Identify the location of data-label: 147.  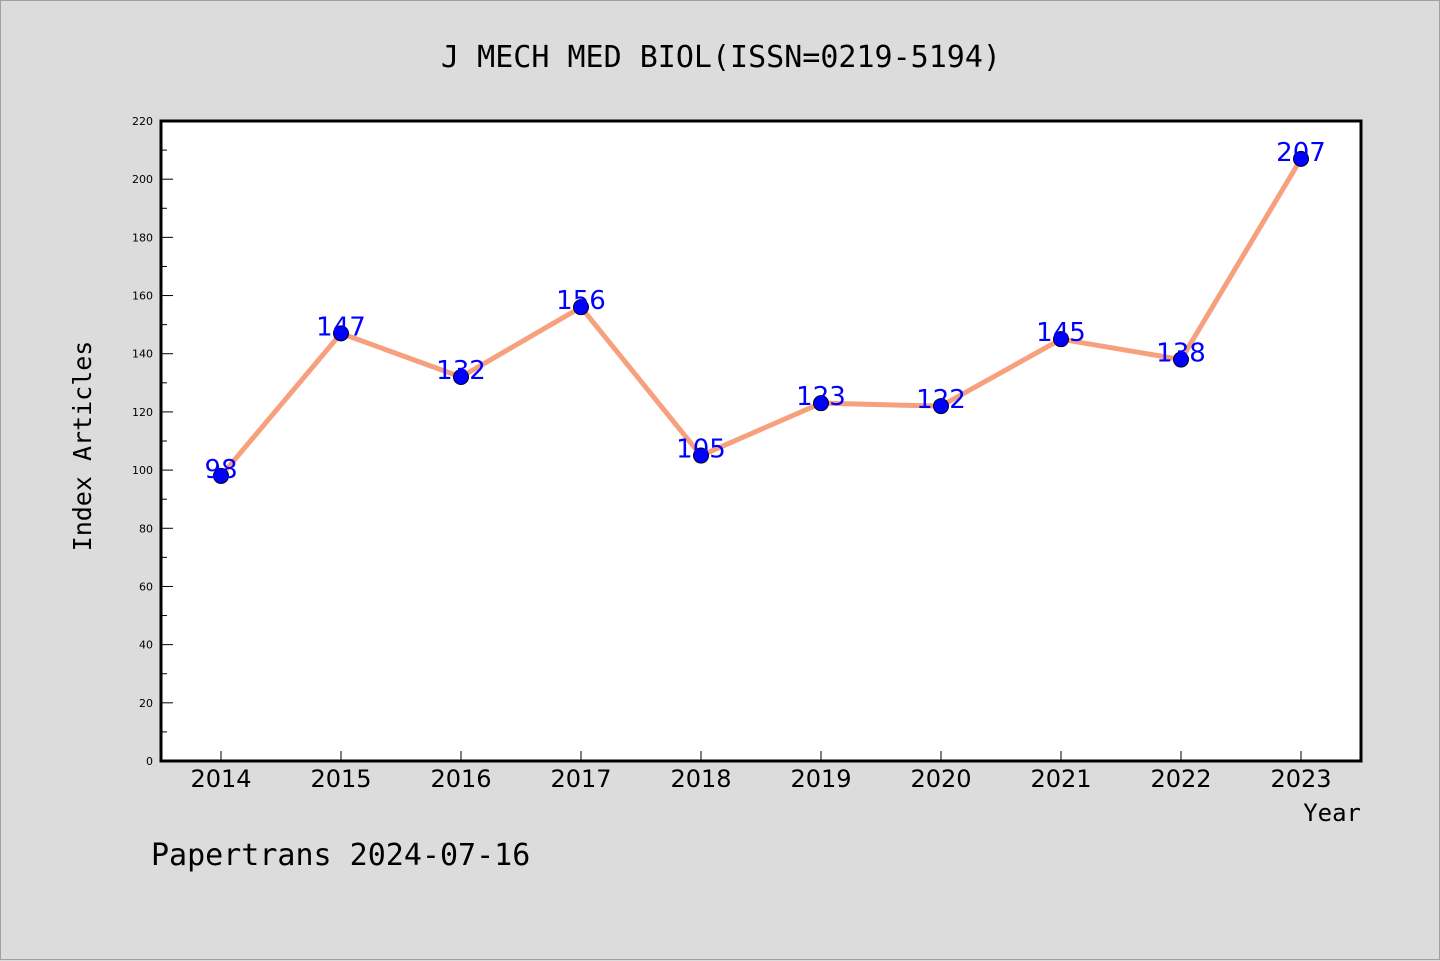
(341, 327).